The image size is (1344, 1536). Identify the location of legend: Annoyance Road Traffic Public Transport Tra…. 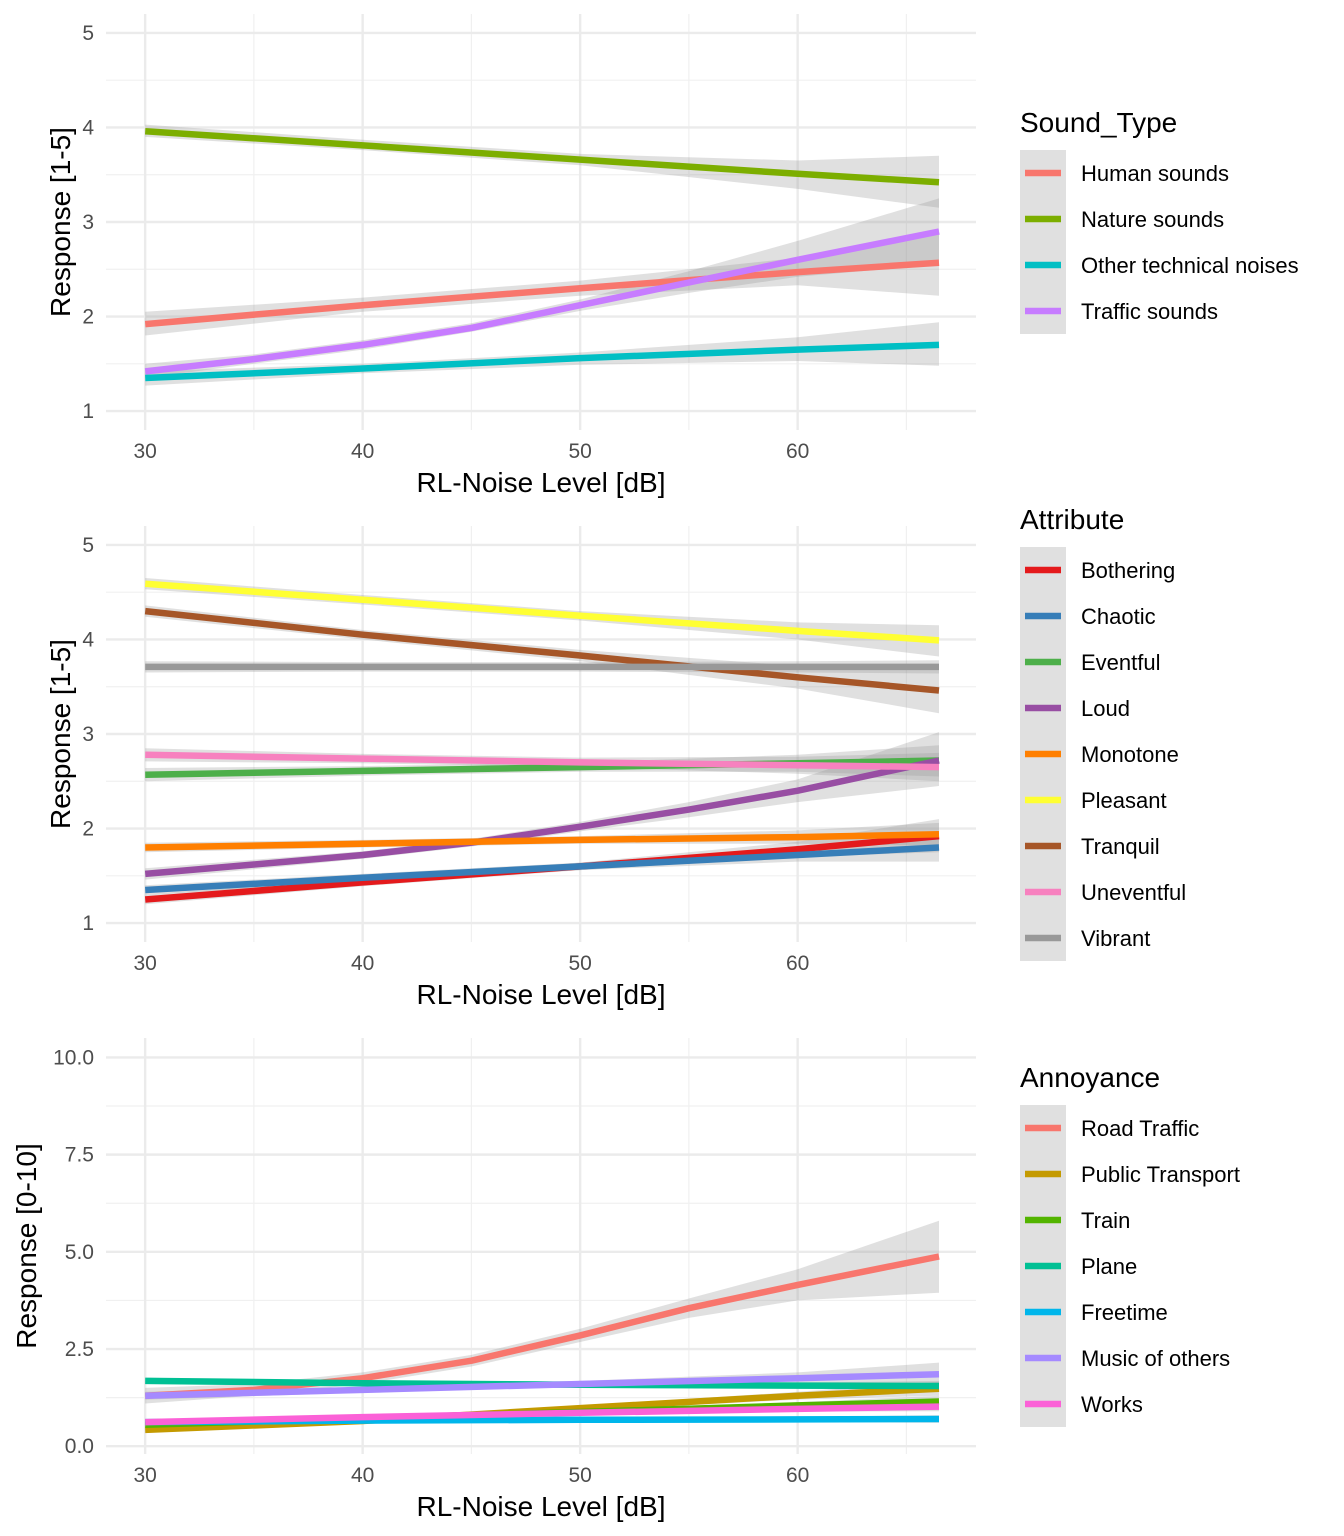
(1130, 1244).